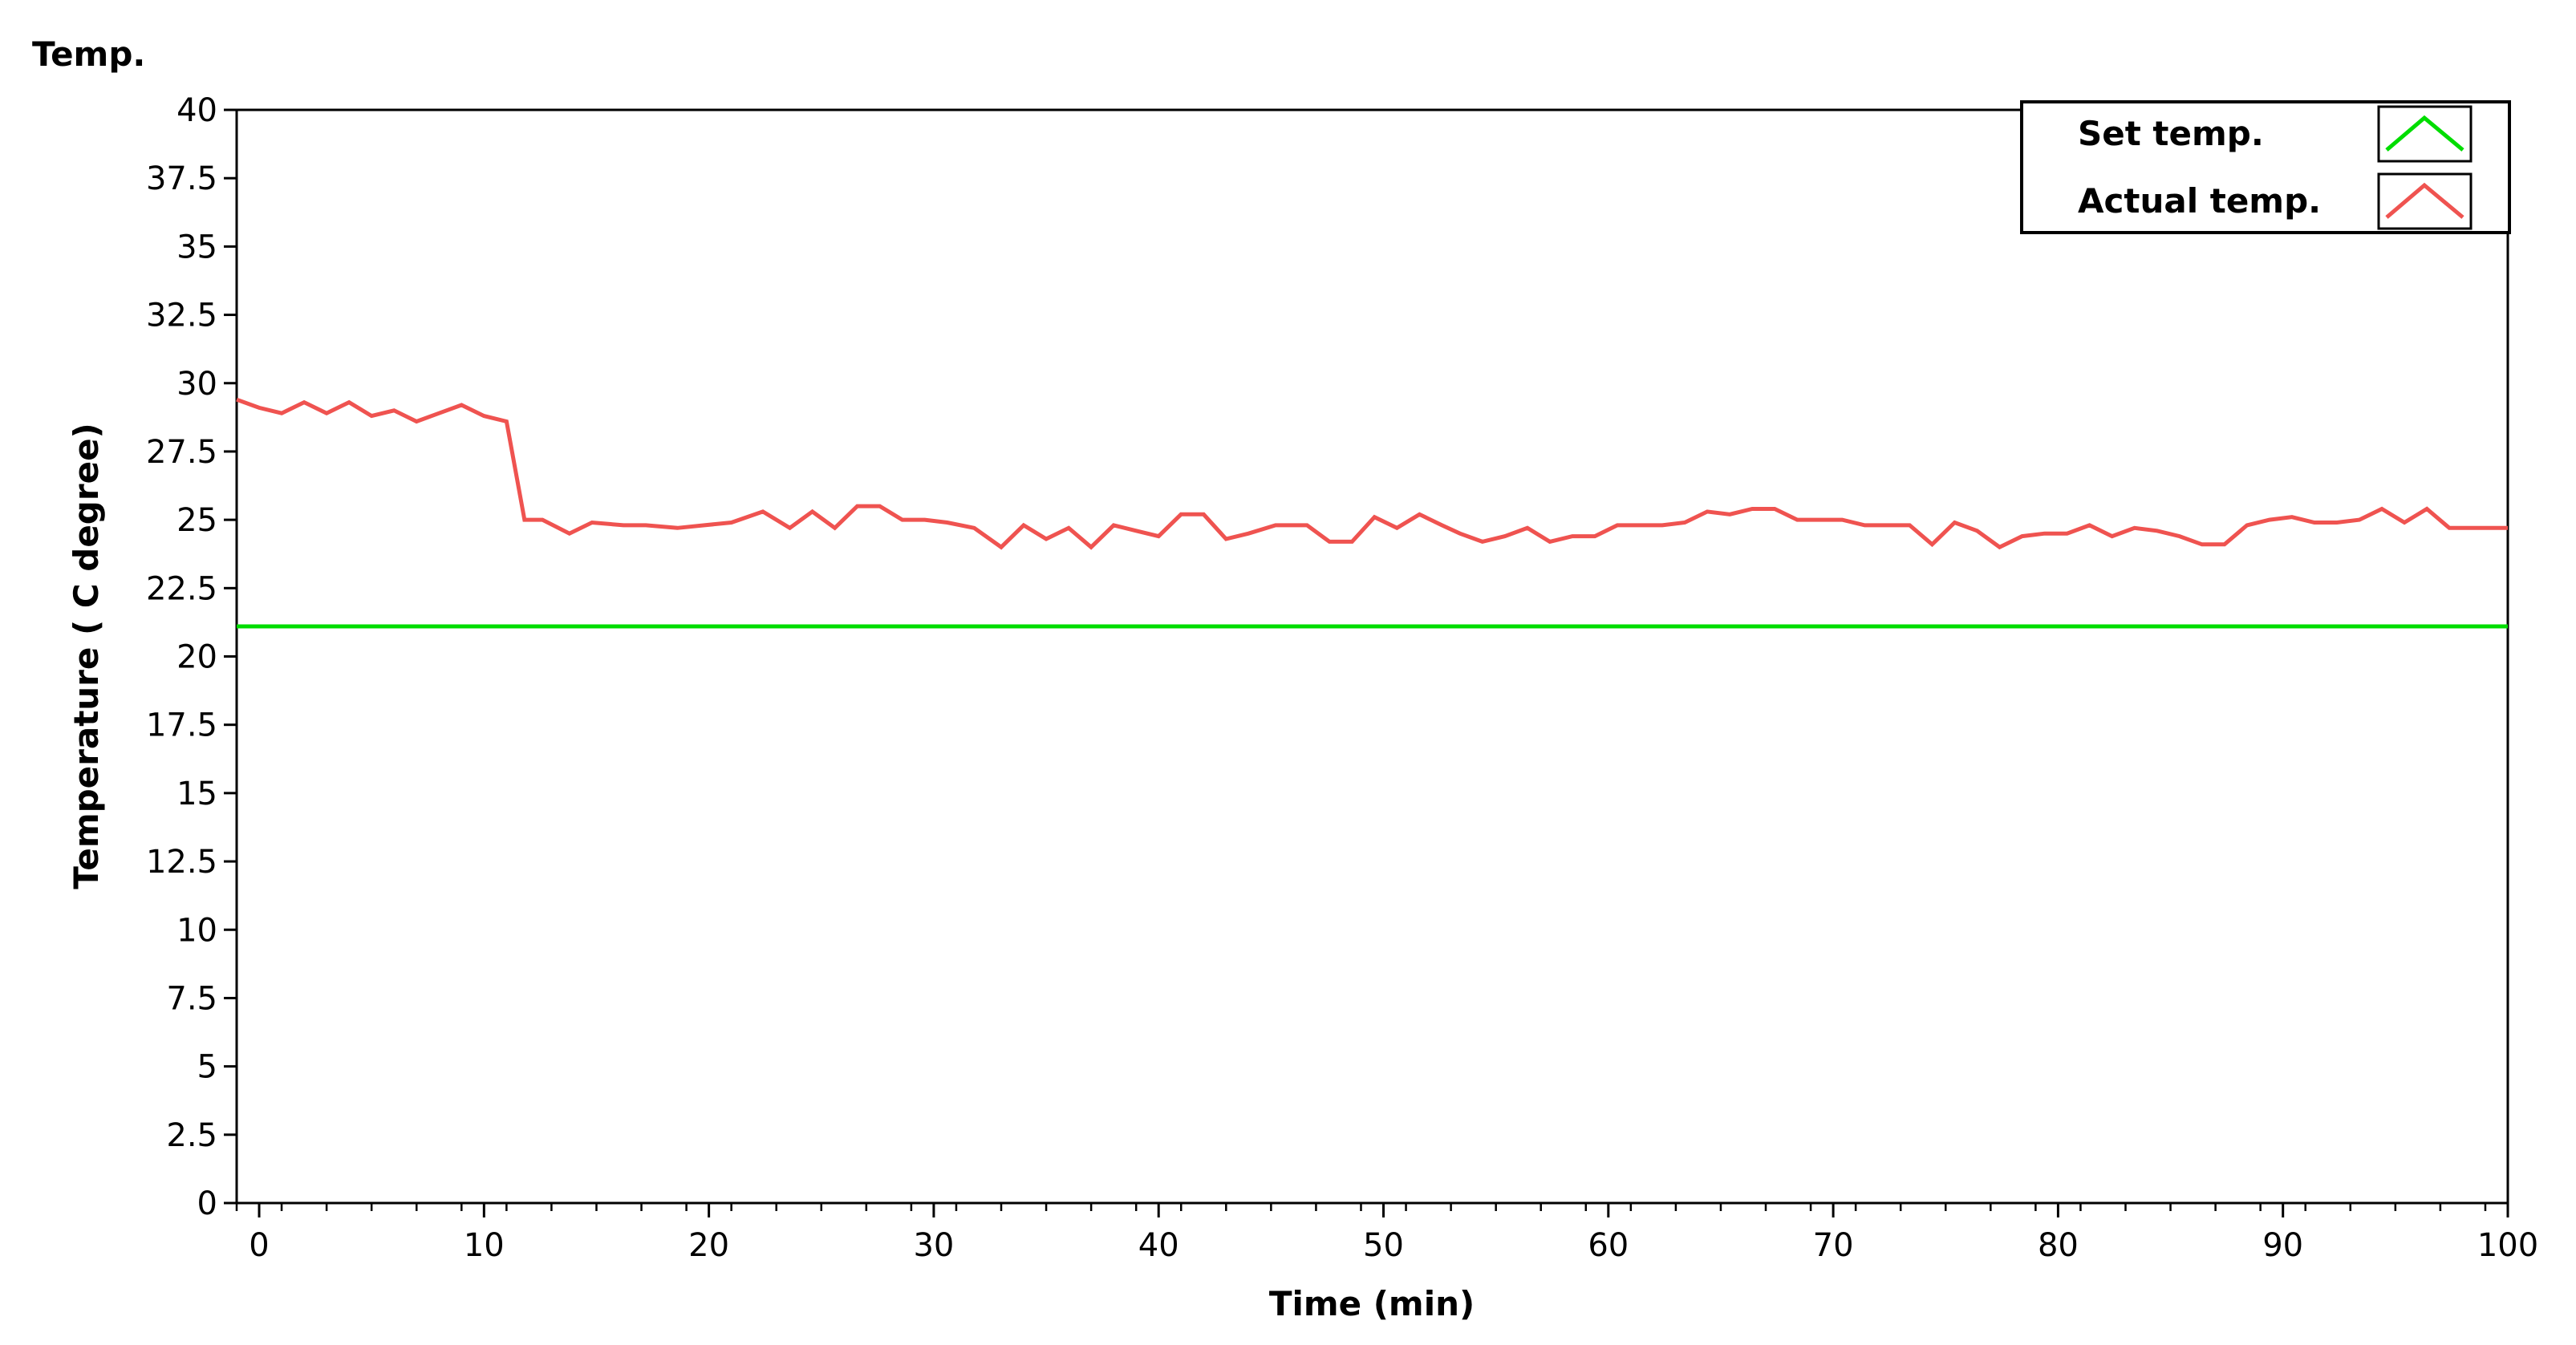  Describe the element at coordinates (196, 247) in the screenshot. I see `y-tick-label: 35` at that location.